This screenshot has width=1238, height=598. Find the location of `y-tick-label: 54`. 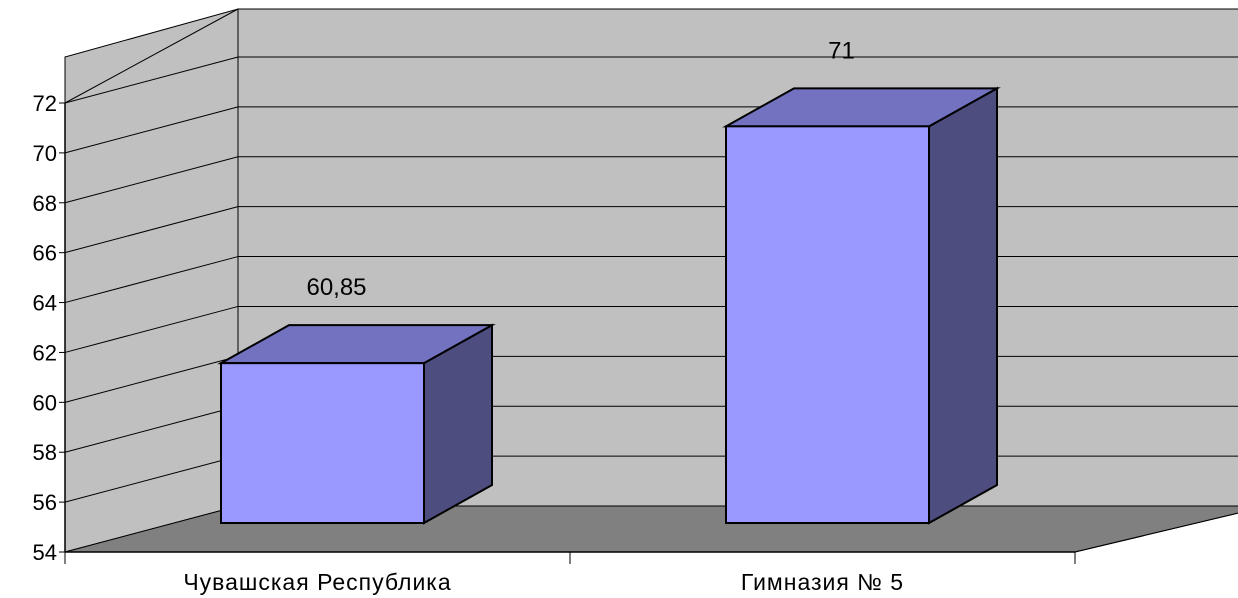

y-tick-label: 54 is located at coordinates (45, 552).